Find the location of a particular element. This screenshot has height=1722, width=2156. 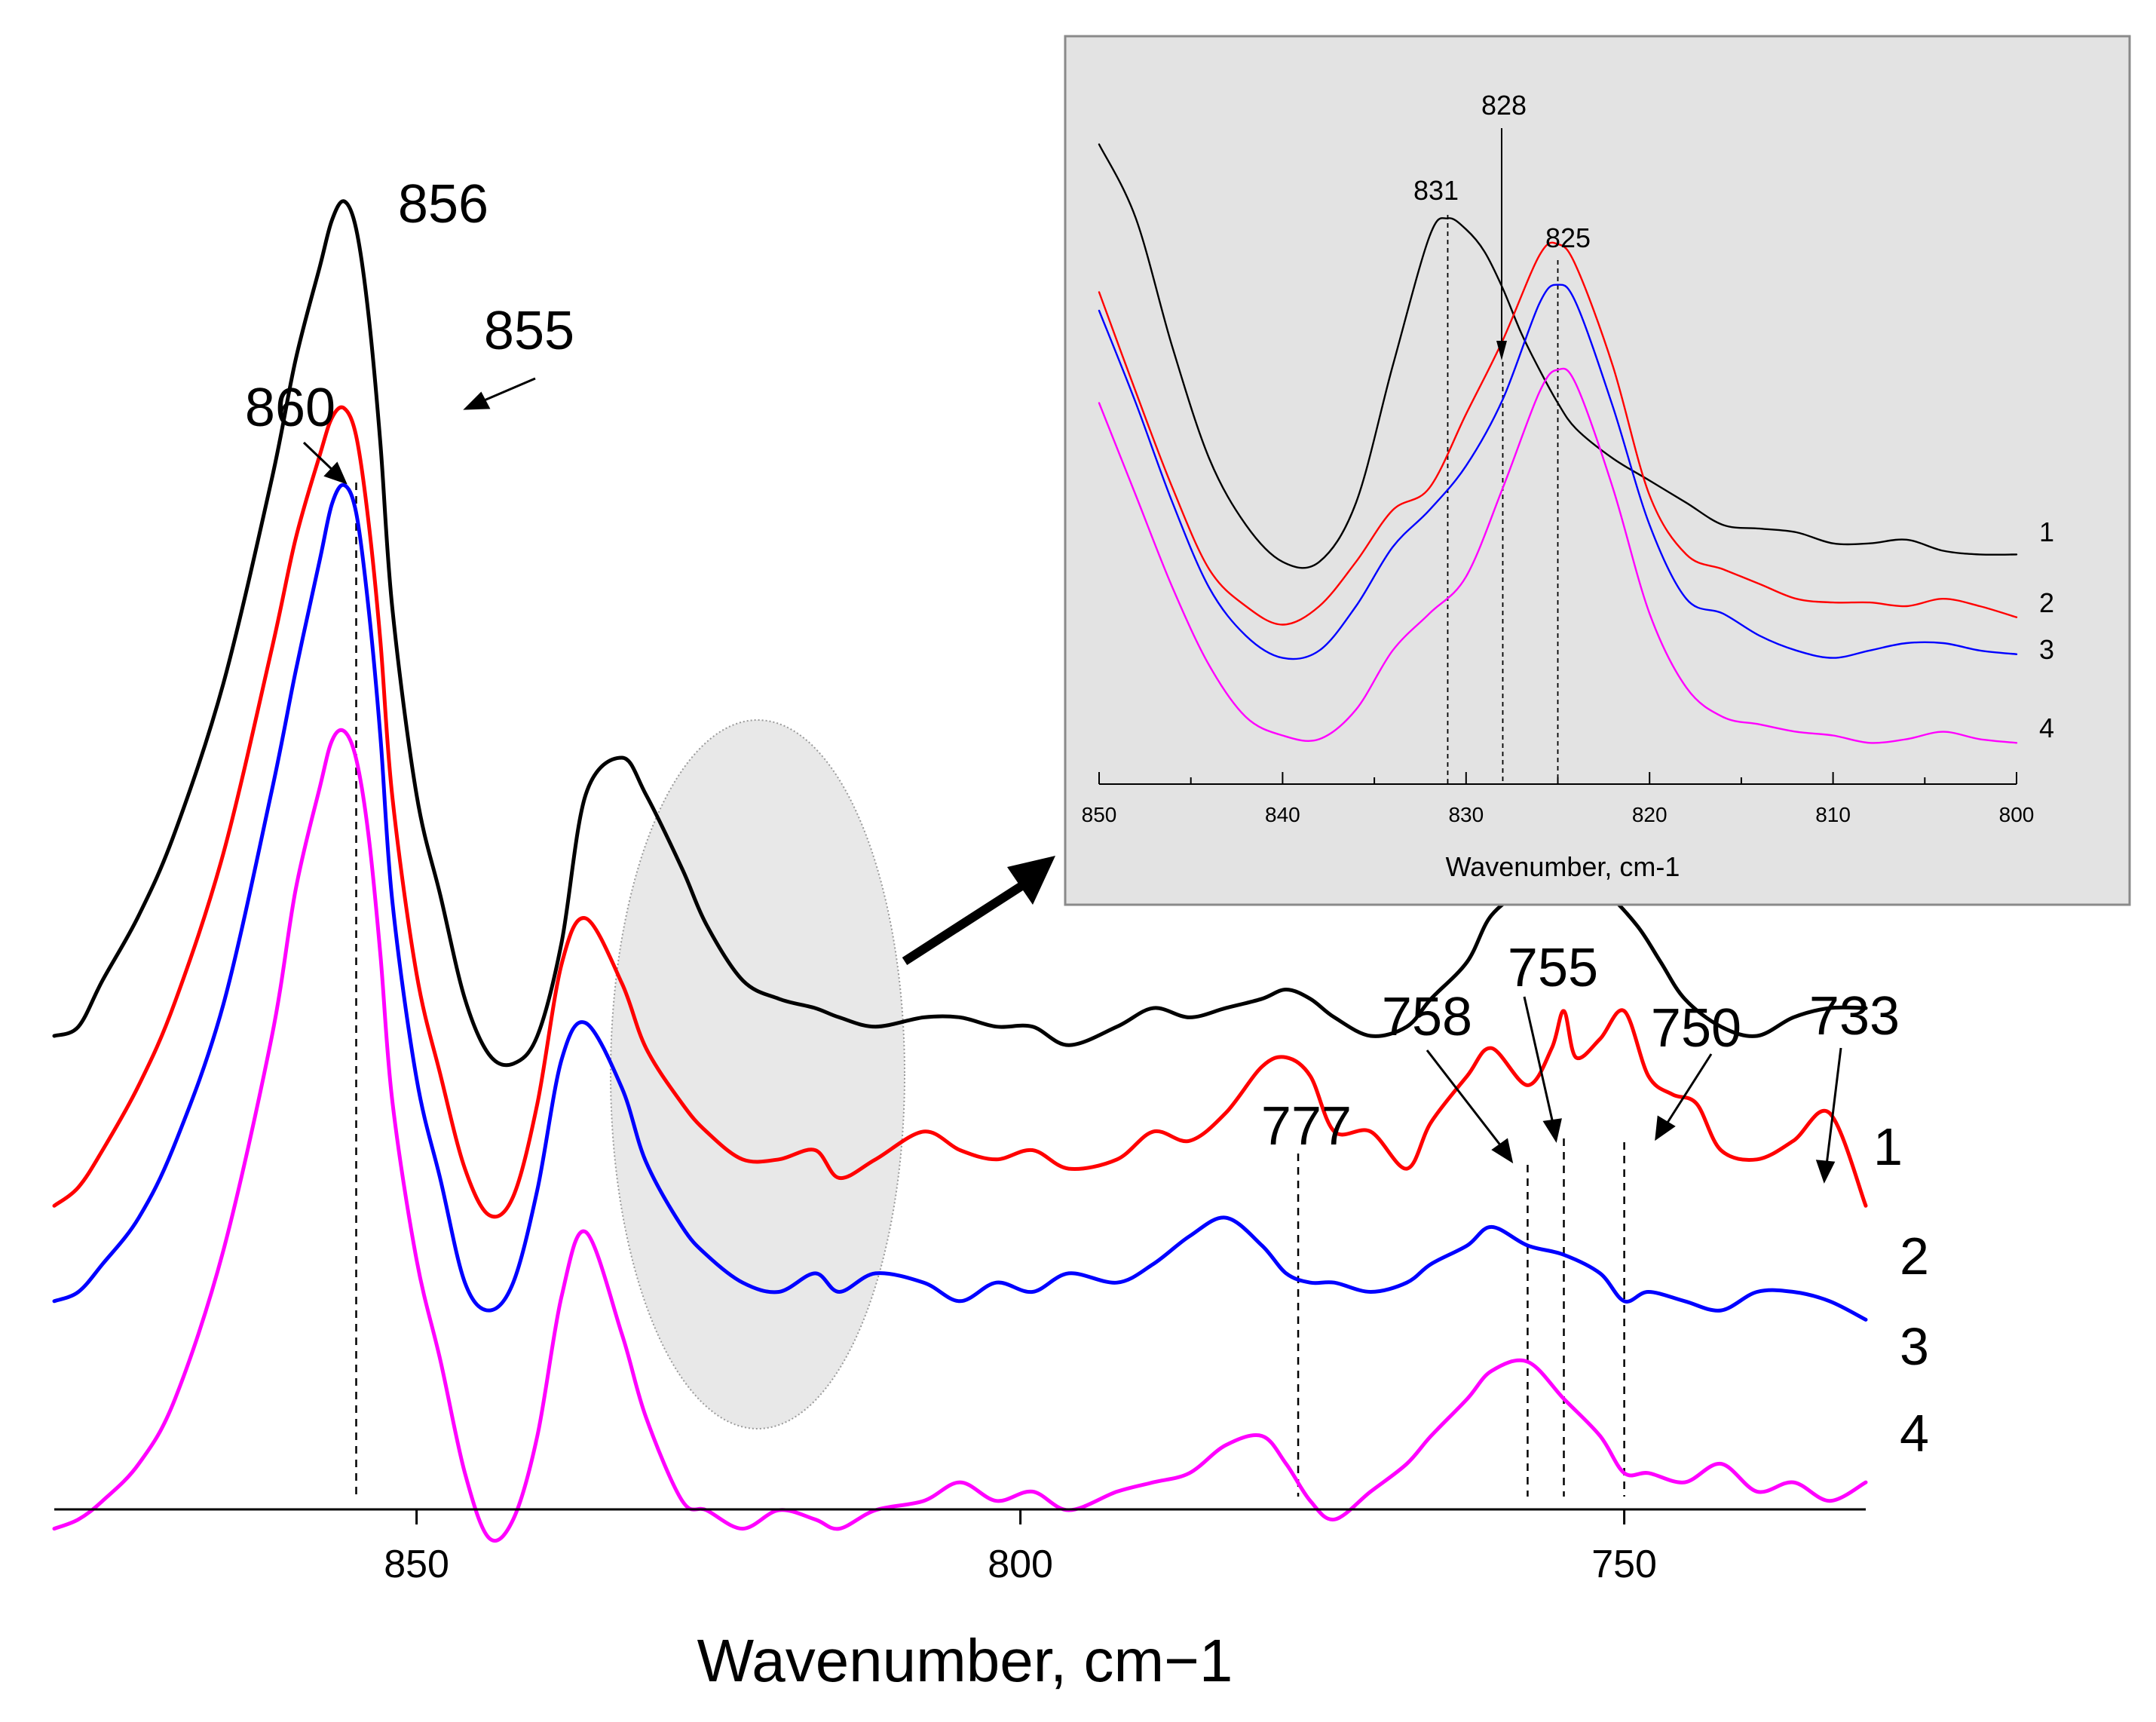

inset-tick-label-830: 830 is located at coordinates (1466, 814).